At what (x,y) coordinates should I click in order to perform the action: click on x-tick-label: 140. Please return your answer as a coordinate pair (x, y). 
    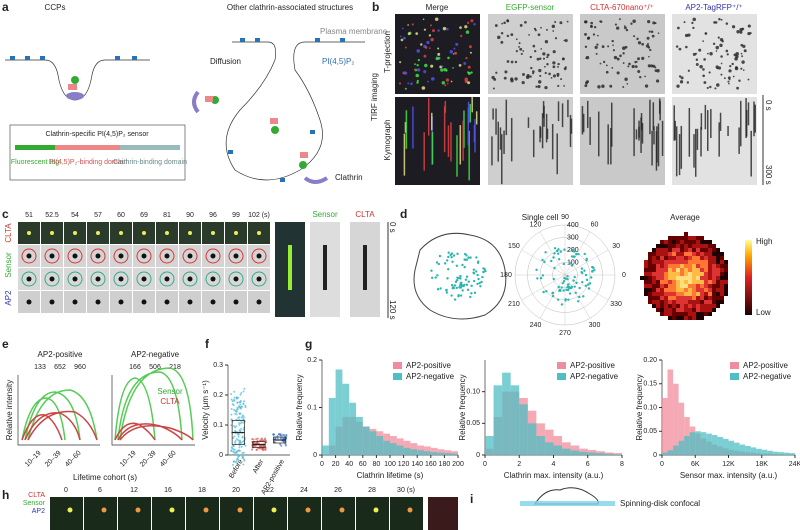
    Looking at the image, I should click on (417, 464).